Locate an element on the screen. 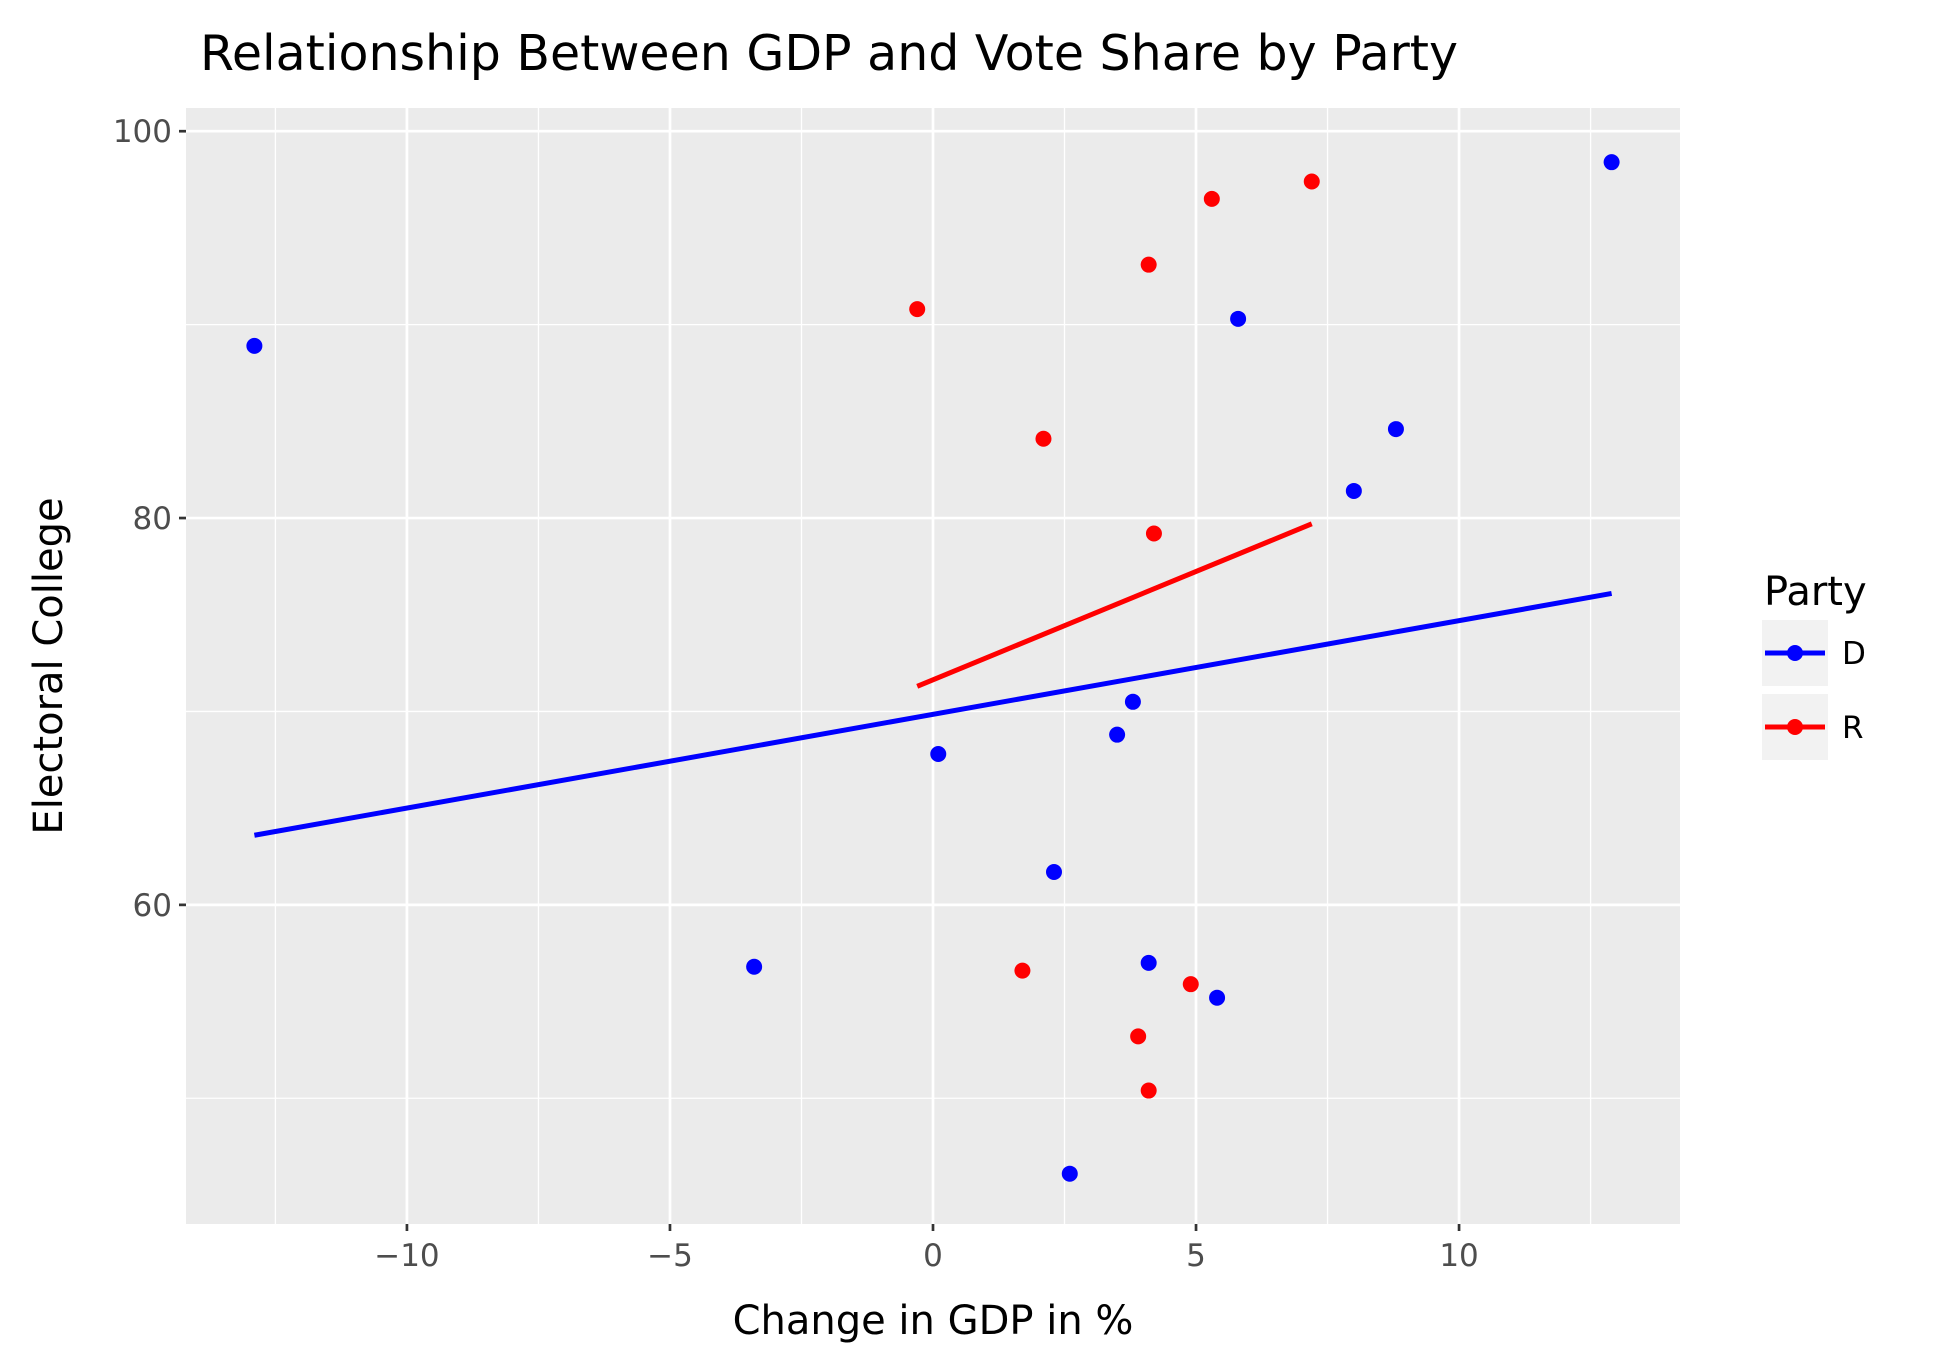 The image size is (1951, 1367). y-tick-label: 100 is located at coordinates (142, 132).